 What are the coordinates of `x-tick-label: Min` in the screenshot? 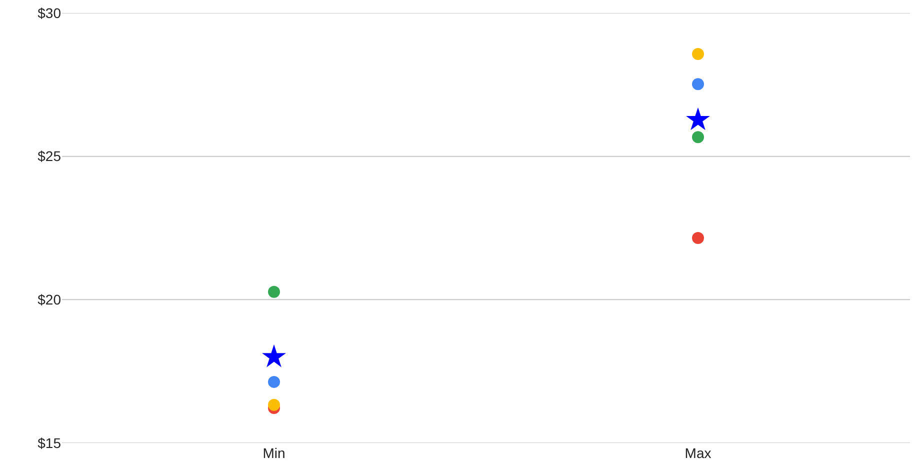 It's located at (274, 453).